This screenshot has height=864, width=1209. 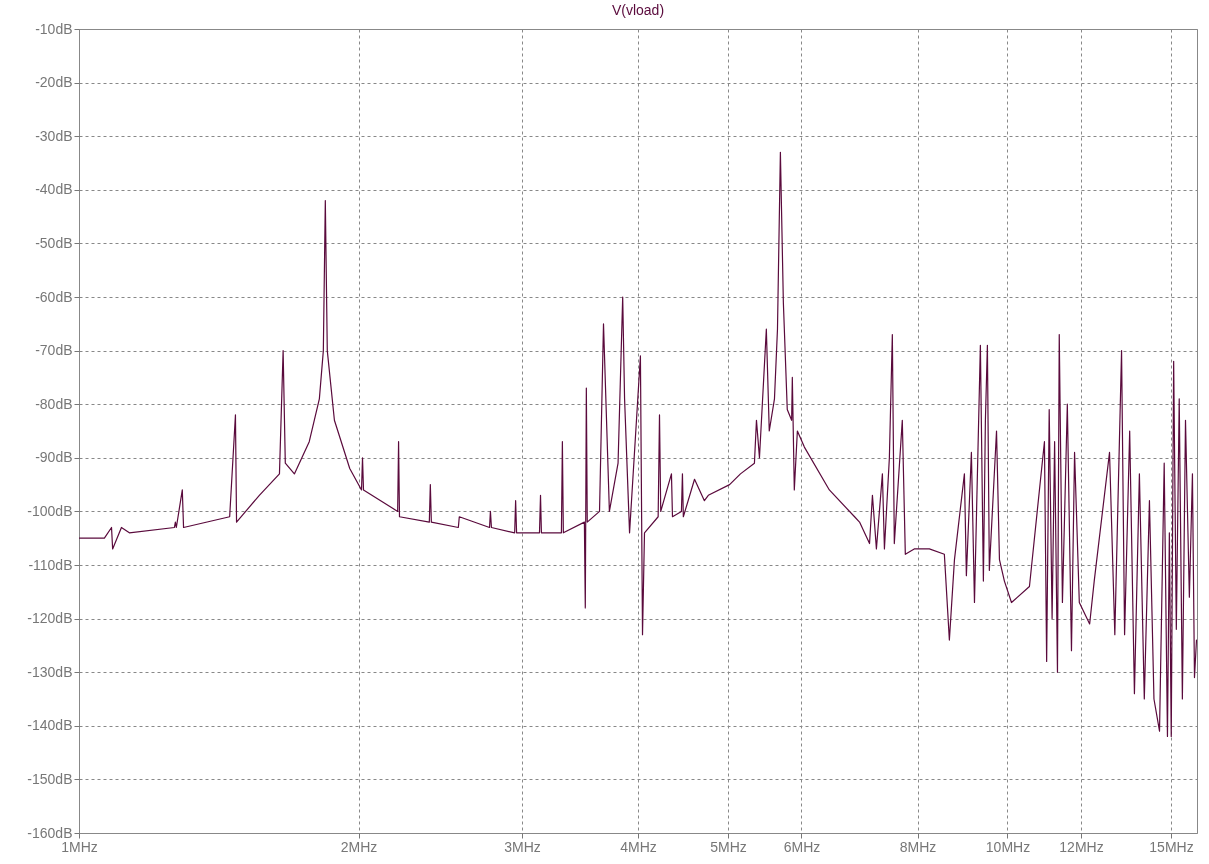 What do you see at coordinates (638, 10) in the screenshot?
I see `chart-title: V(vload)` at bounding box center [638, 10].